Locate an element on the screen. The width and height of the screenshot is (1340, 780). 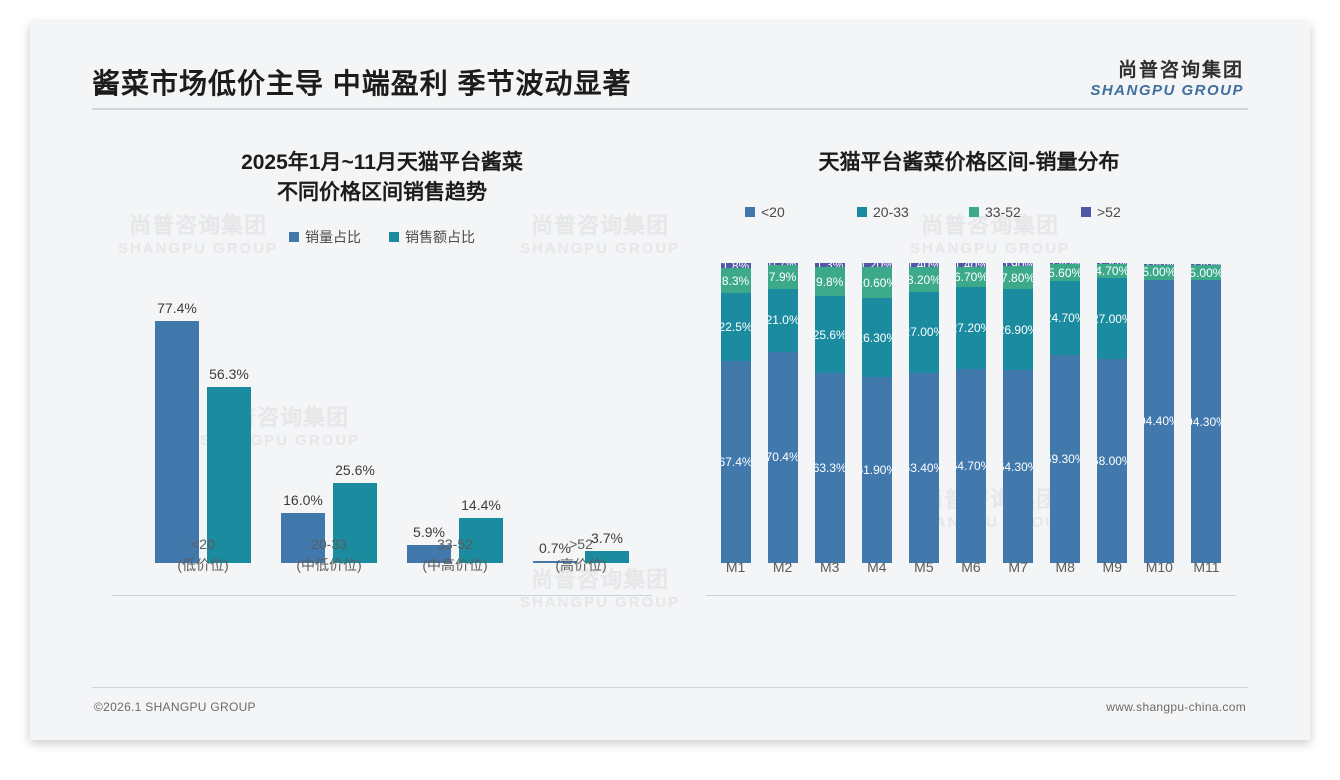
right-chart-segment: 61.90% is located at coordinates (876, 470).